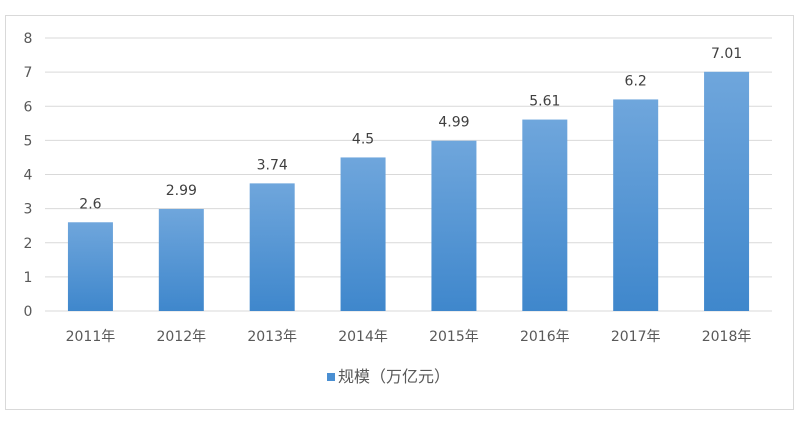  Describe the element at coordinates (28, 141) in the screenshot. I see `y-tick-label: 5` at that location.